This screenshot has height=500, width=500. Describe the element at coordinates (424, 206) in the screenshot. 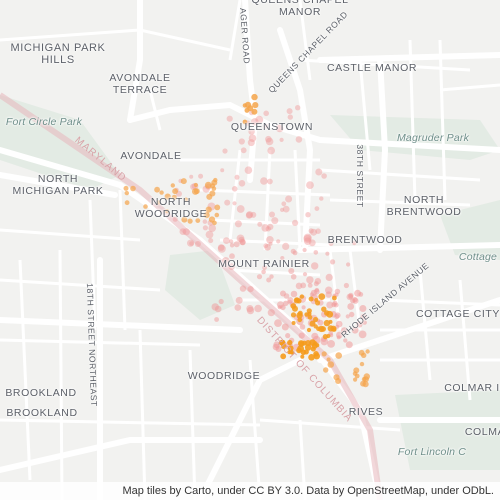

I see `label-north-brentwood: NORTH BRENTWOOD` at that location.